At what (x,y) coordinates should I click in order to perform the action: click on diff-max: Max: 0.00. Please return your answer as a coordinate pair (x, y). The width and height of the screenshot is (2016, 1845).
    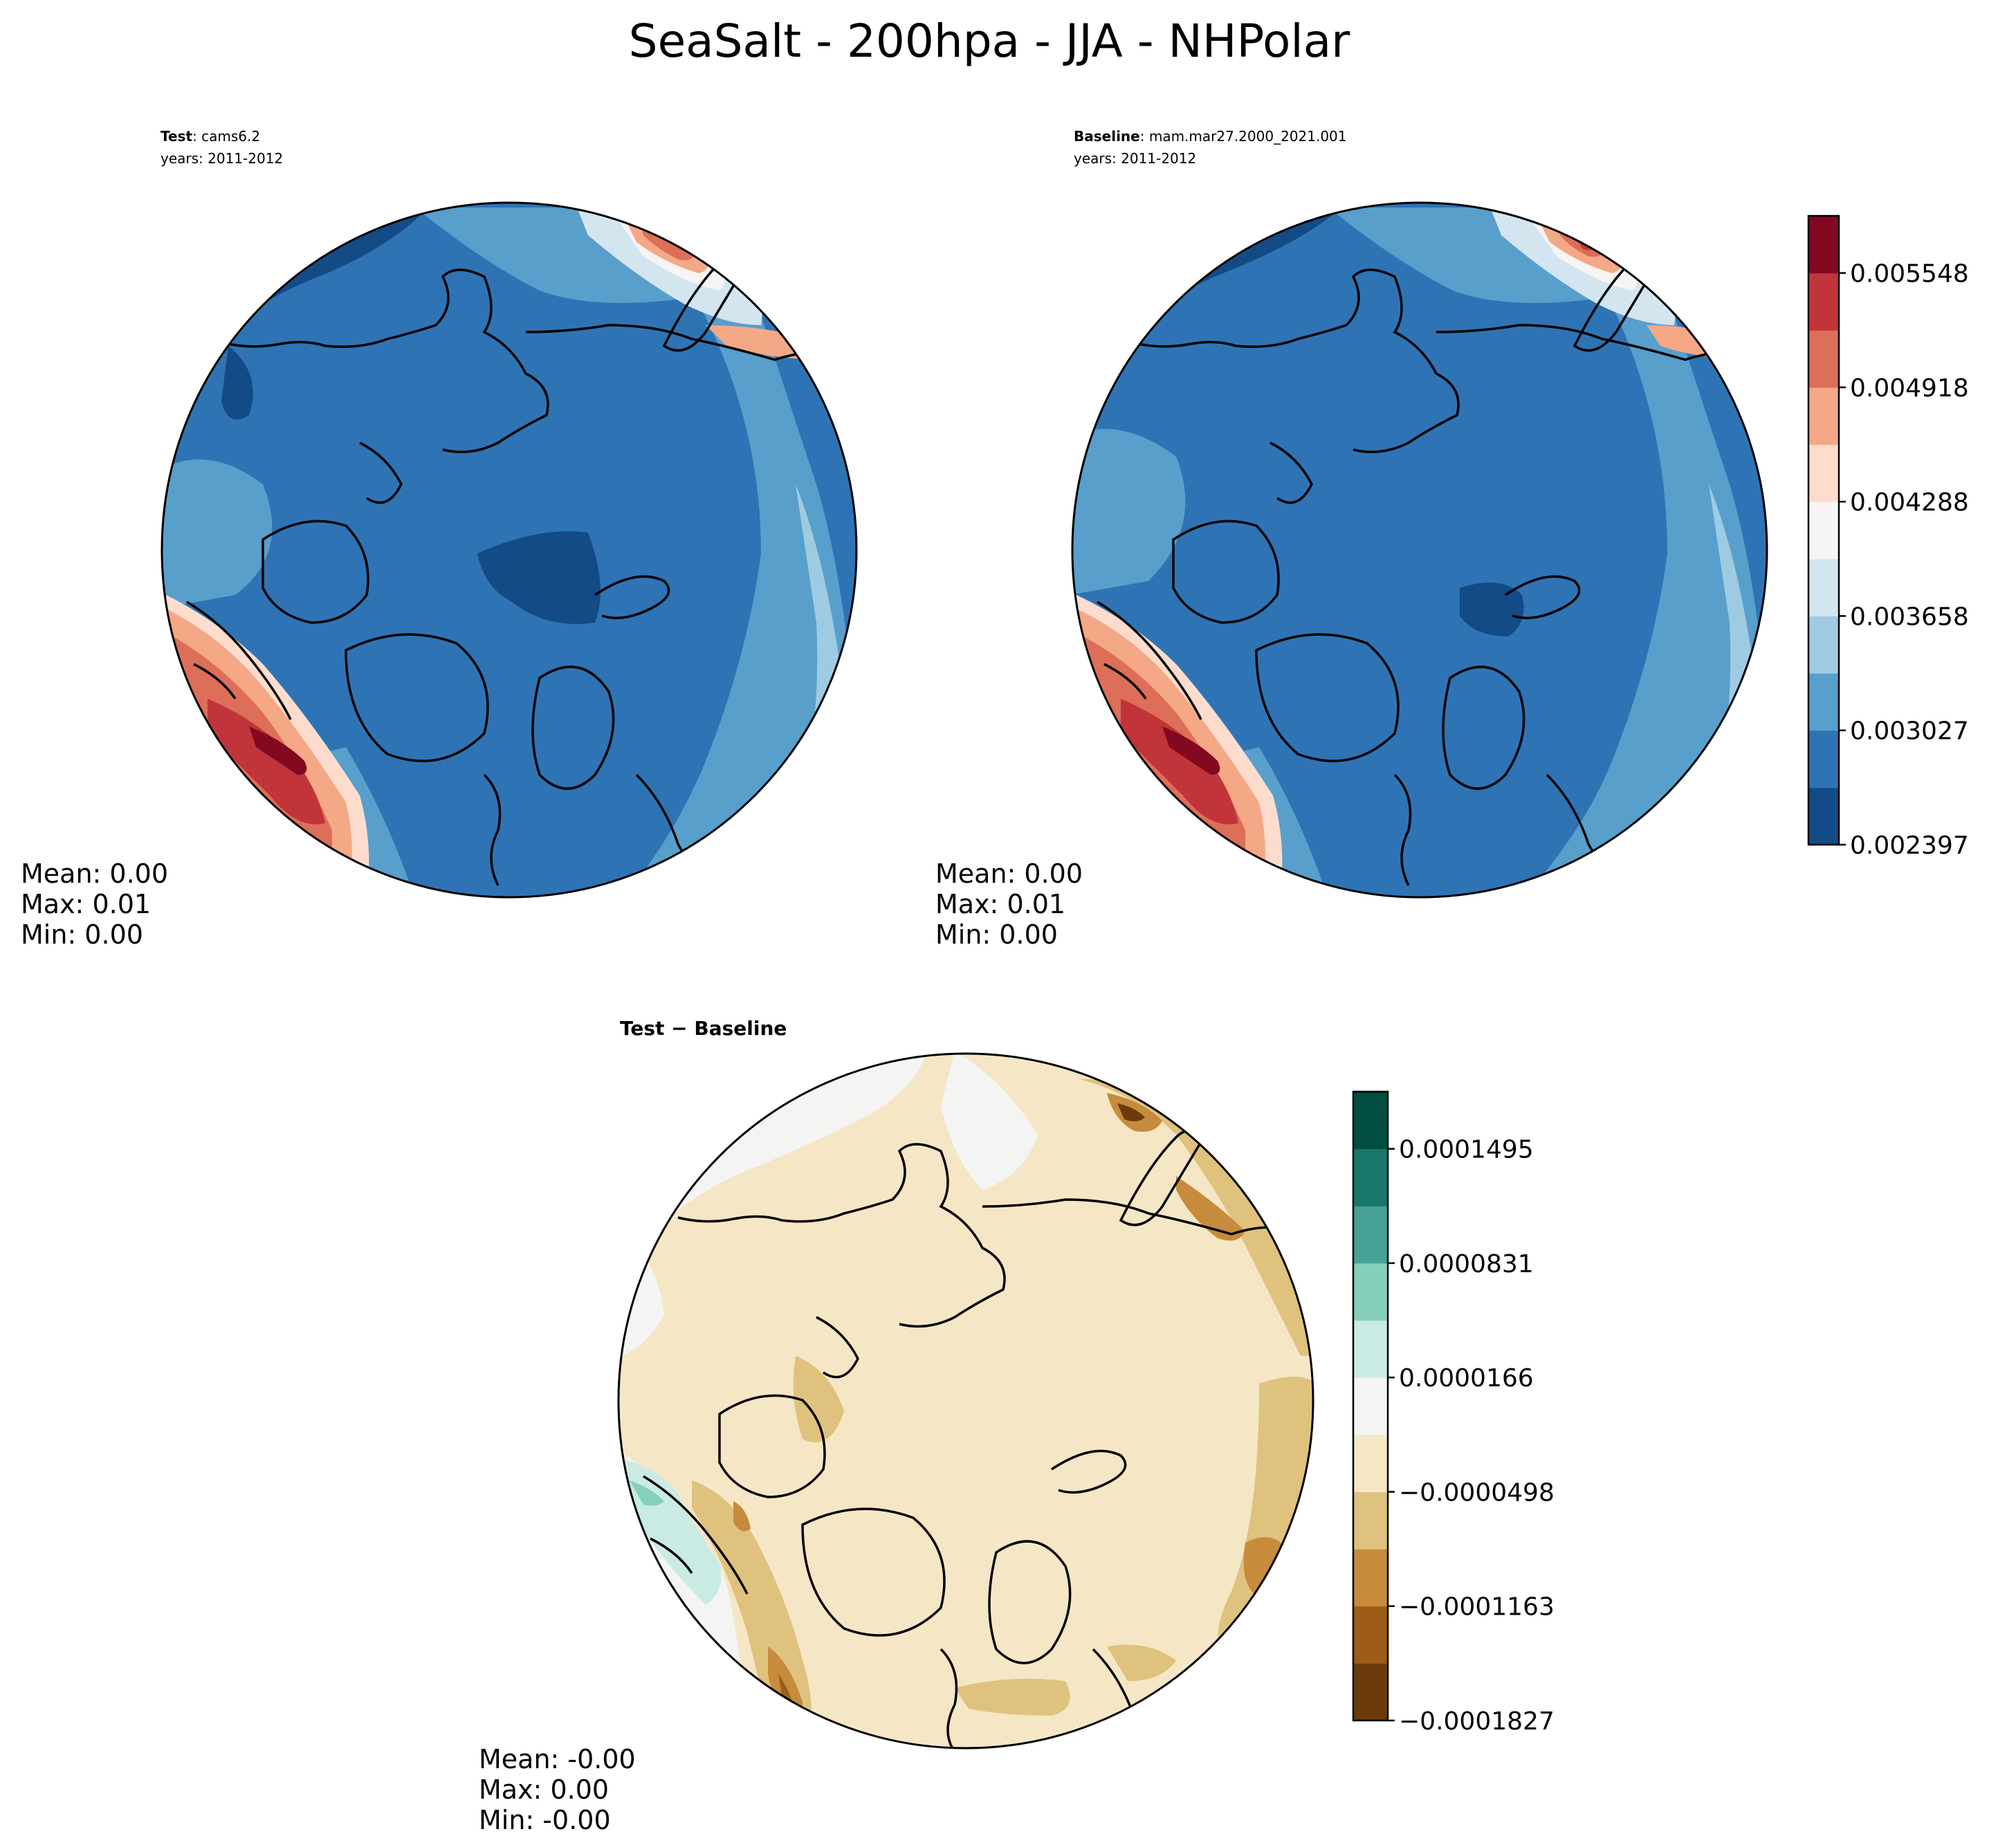
    Looking at the image, I should click on (544, 1790).